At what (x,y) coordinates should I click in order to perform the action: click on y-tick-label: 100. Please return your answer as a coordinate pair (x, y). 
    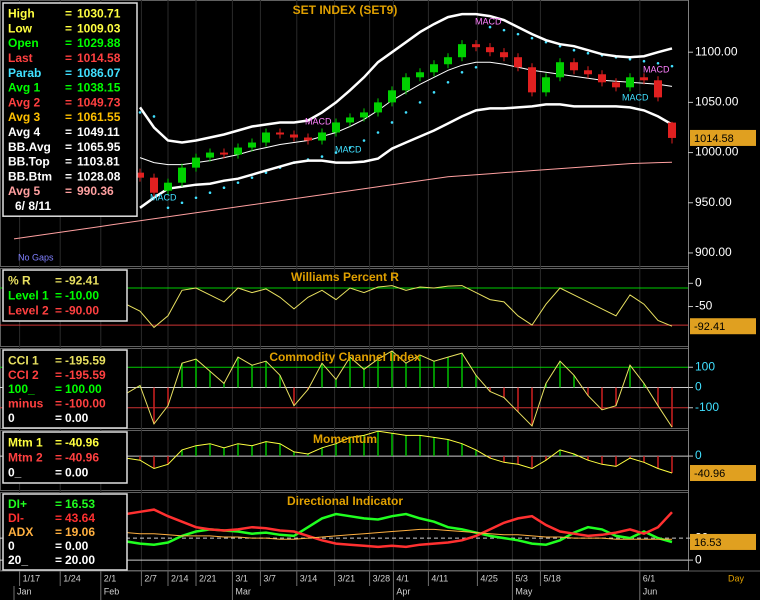
    Looking at the image, I should click on (705, 366).